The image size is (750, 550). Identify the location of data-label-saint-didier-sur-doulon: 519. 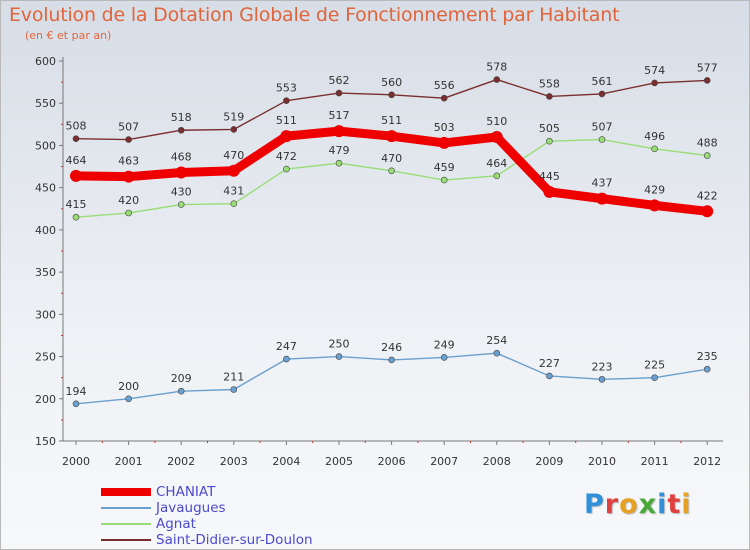
(233, 116).